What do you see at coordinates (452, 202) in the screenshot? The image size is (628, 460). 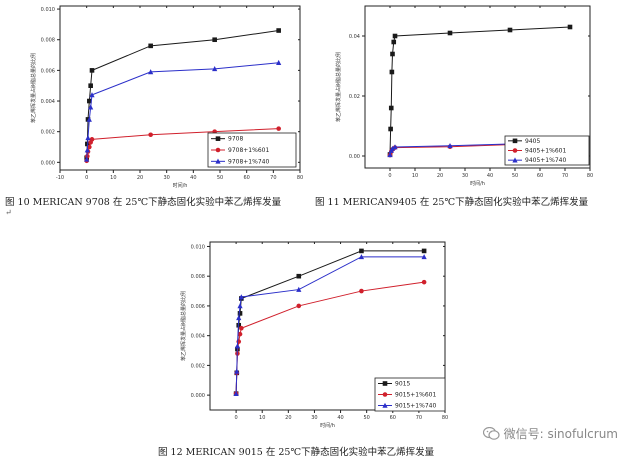 I see `caption-fig11: 图 11 MERICAN9405 在 25℃下静态固化实验中苯乙烯挥发量` at bounding box center [452, 202].